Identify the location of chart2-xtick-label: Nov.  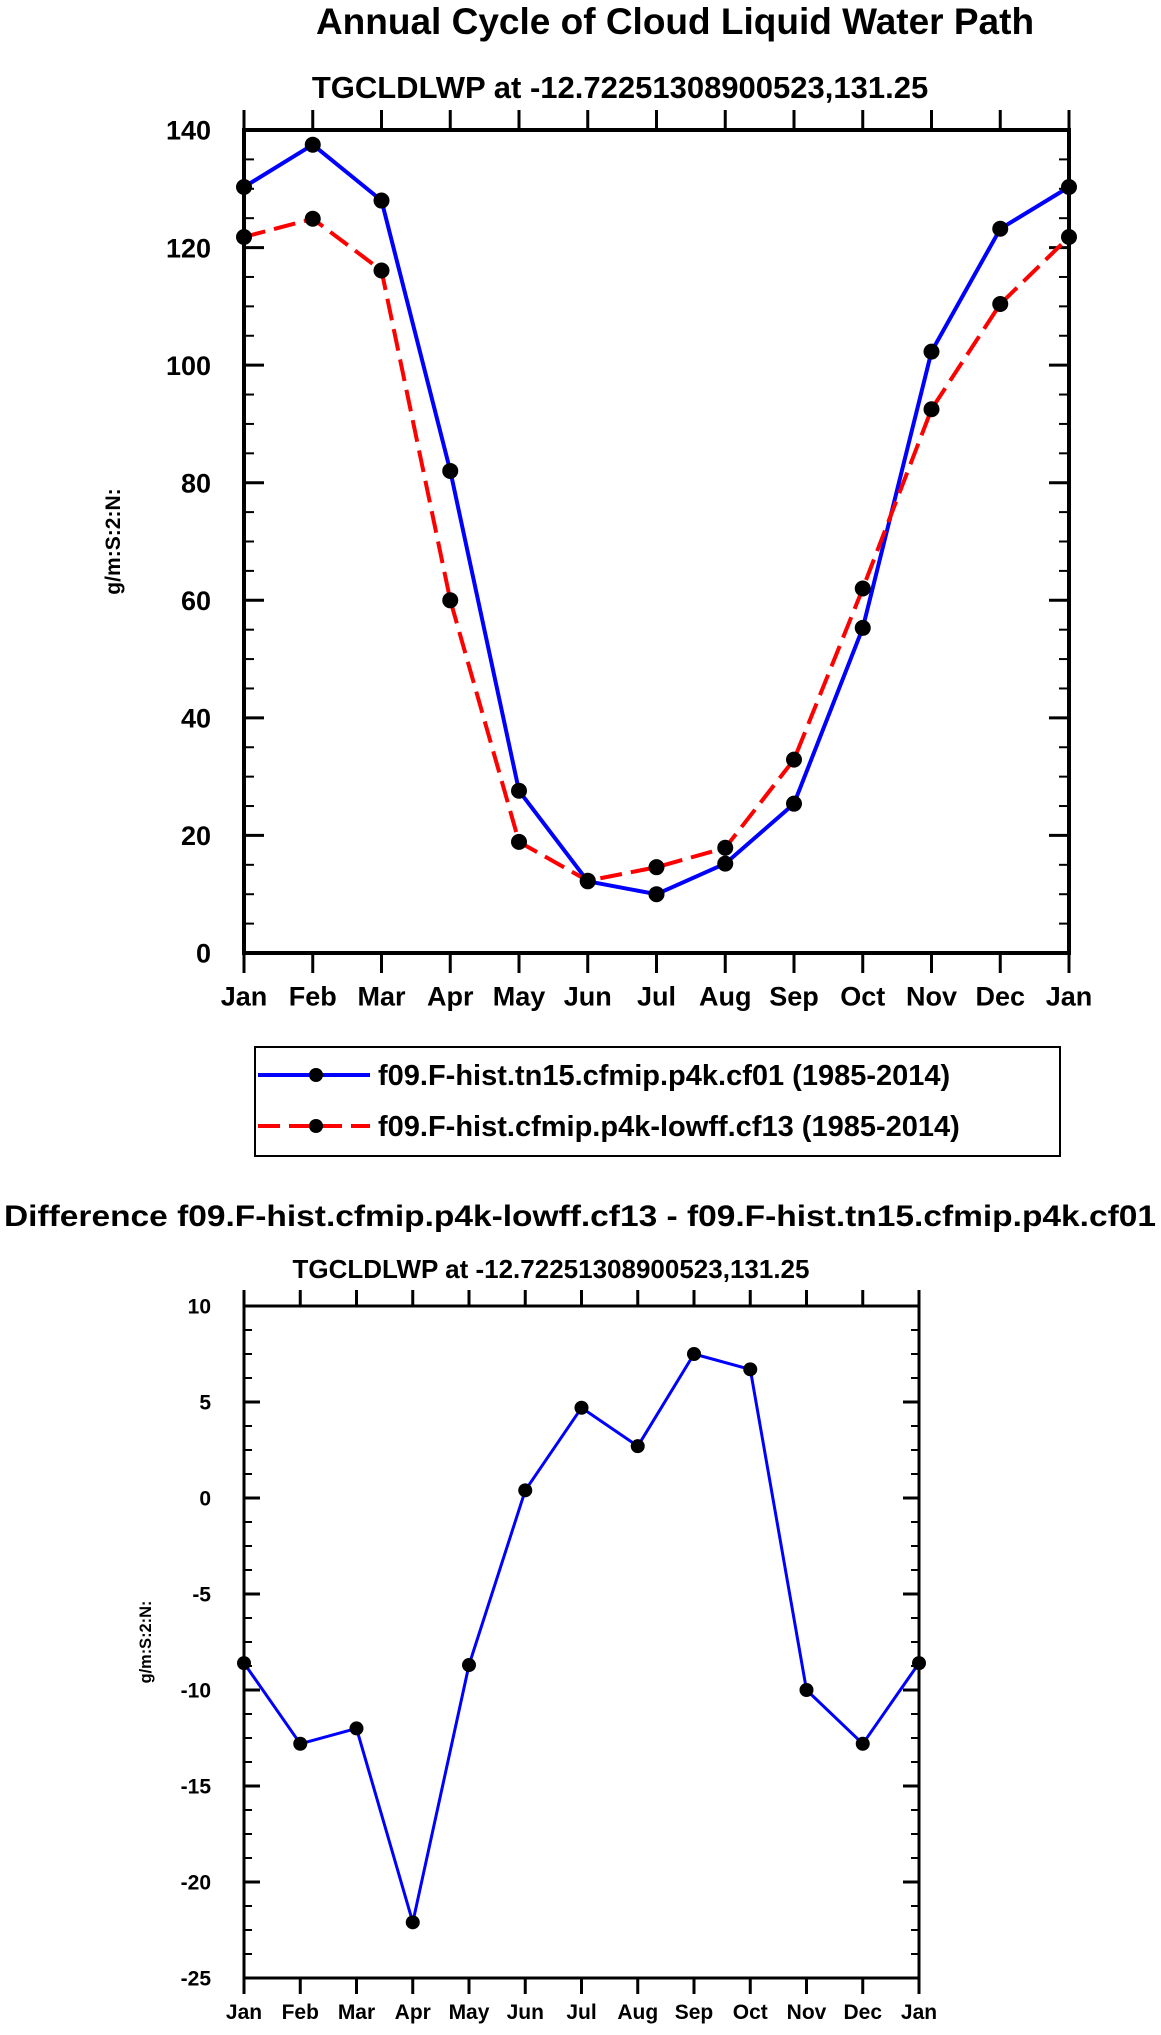
(807, 2012).